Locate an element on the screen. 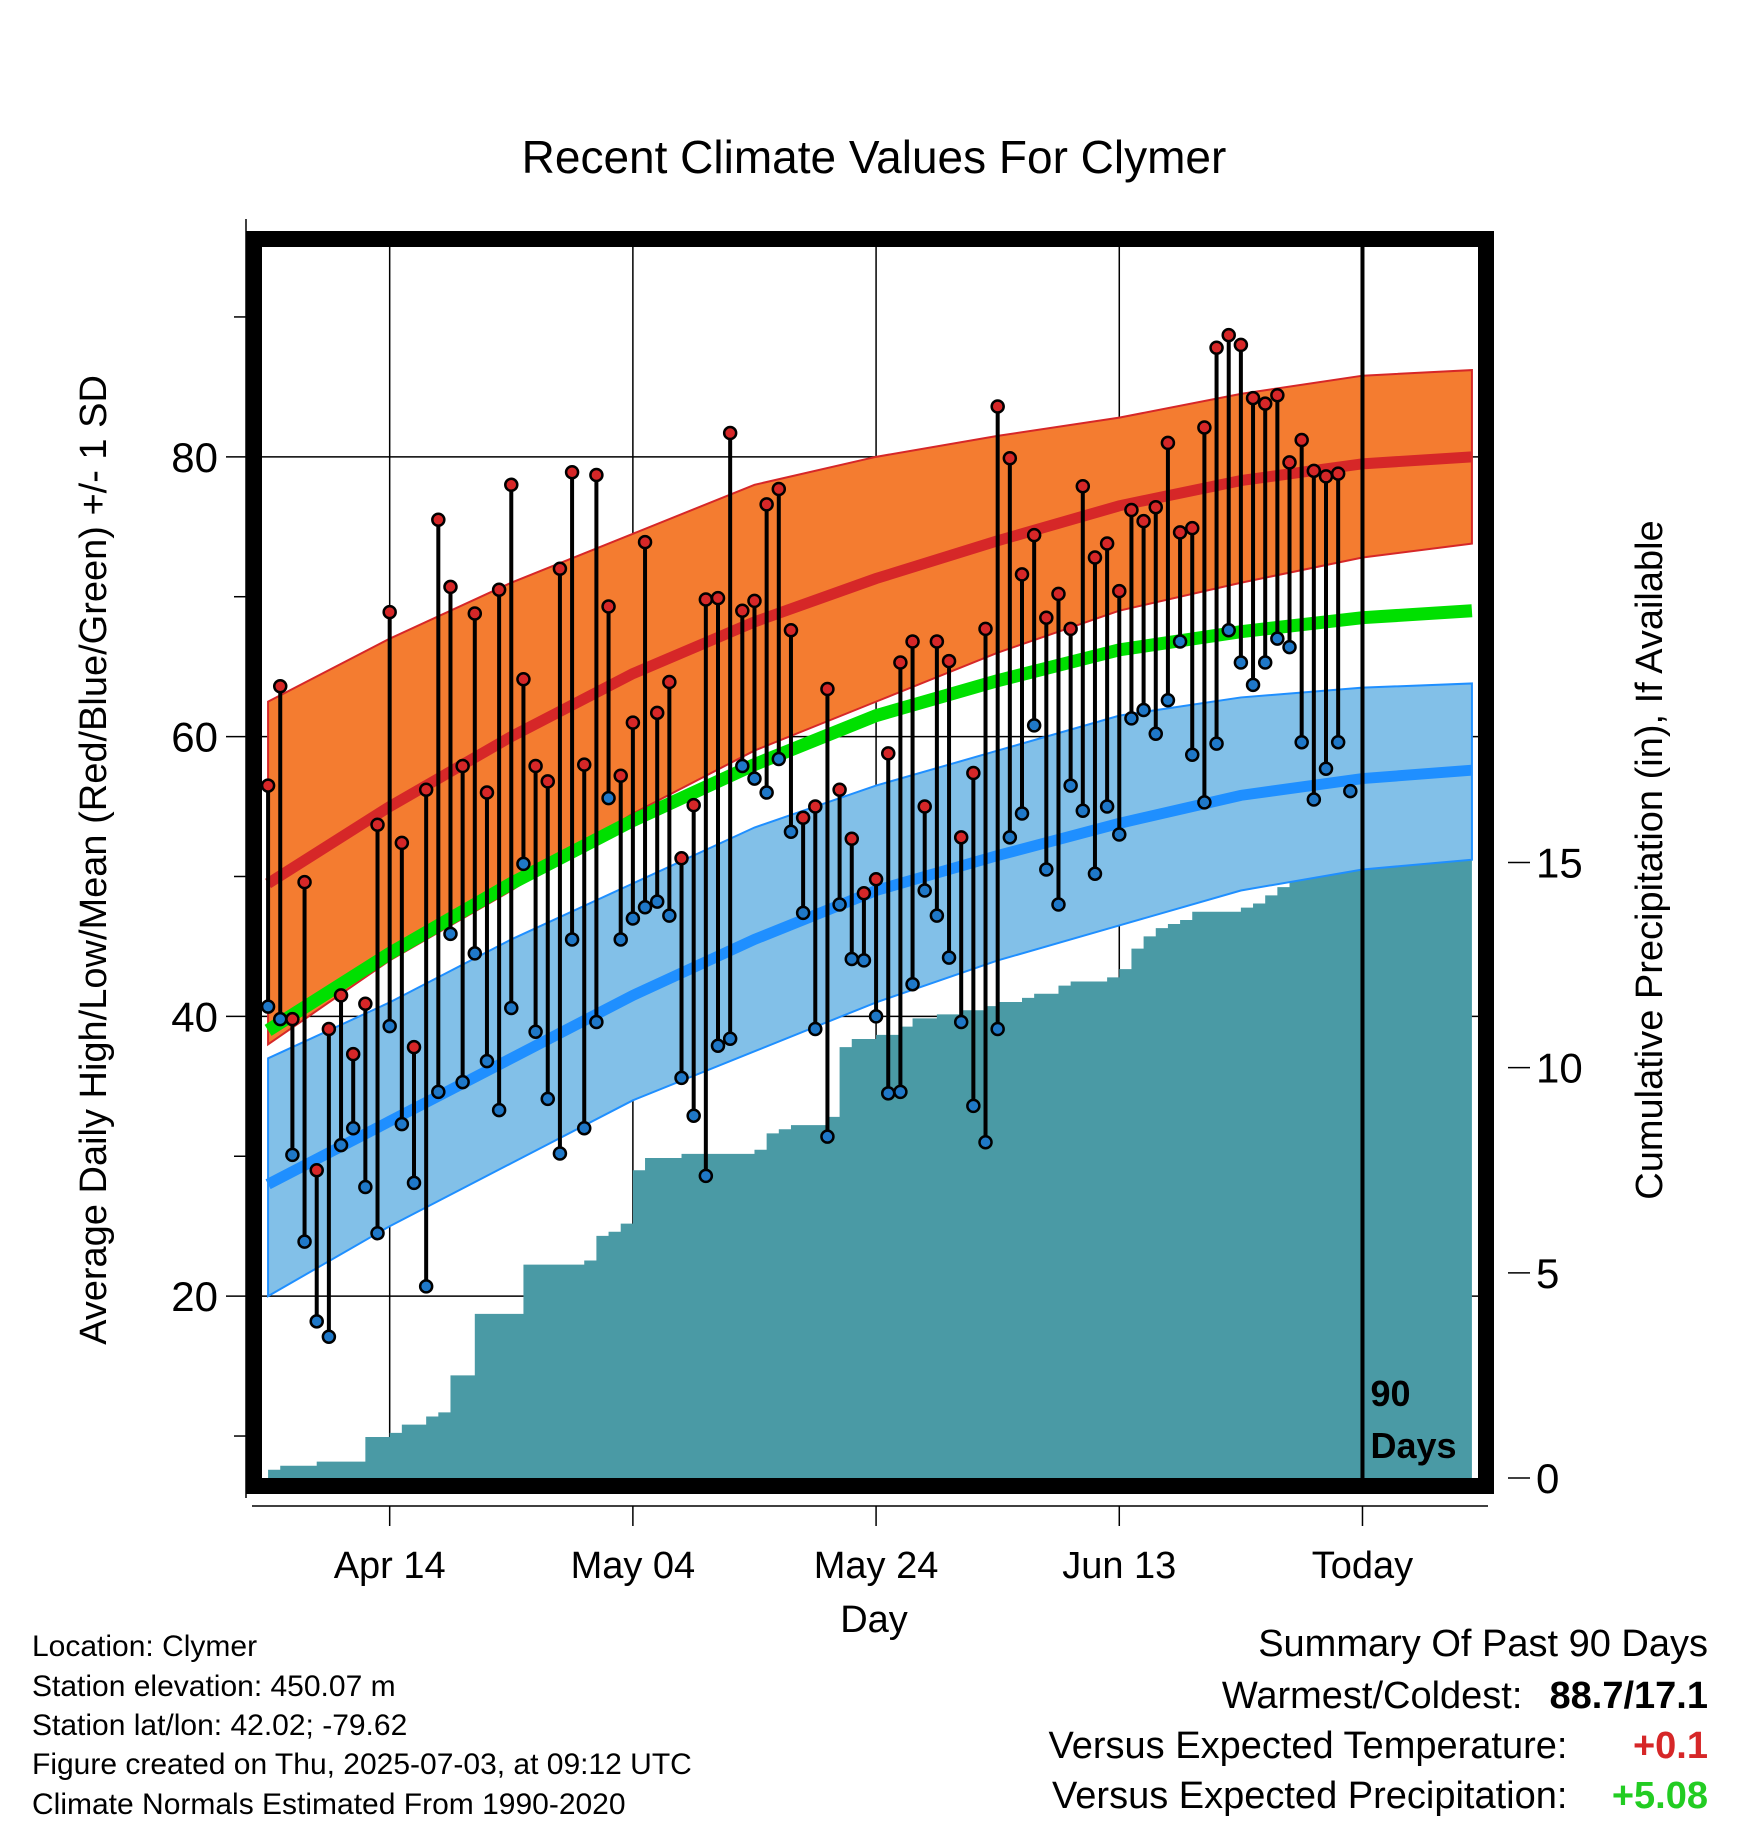 This screenshot has width=1748, height=1828. temp-label: Versus Expected Temperature: is located at coordinates (1308, 1746).